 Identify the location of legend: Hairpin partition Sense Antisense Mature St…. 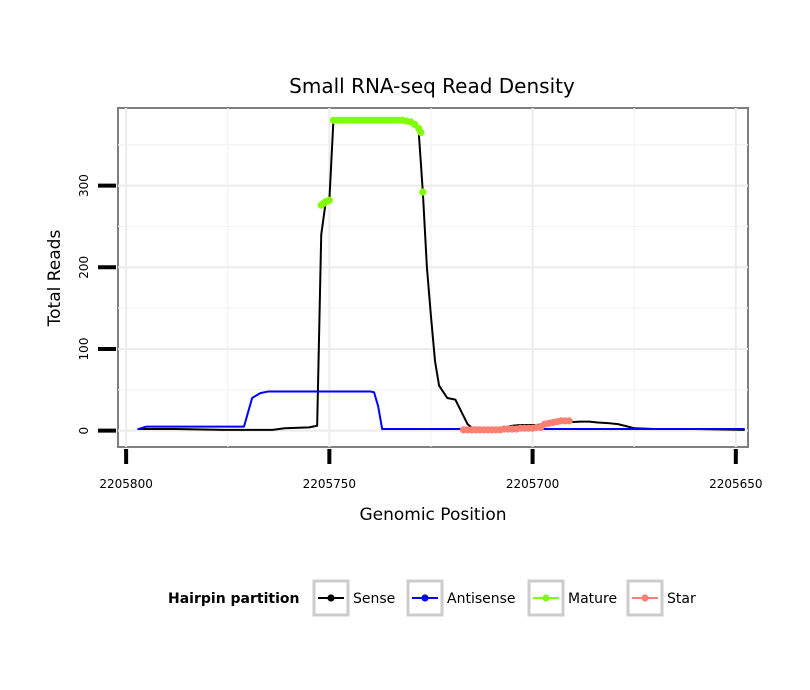
(432, 598).